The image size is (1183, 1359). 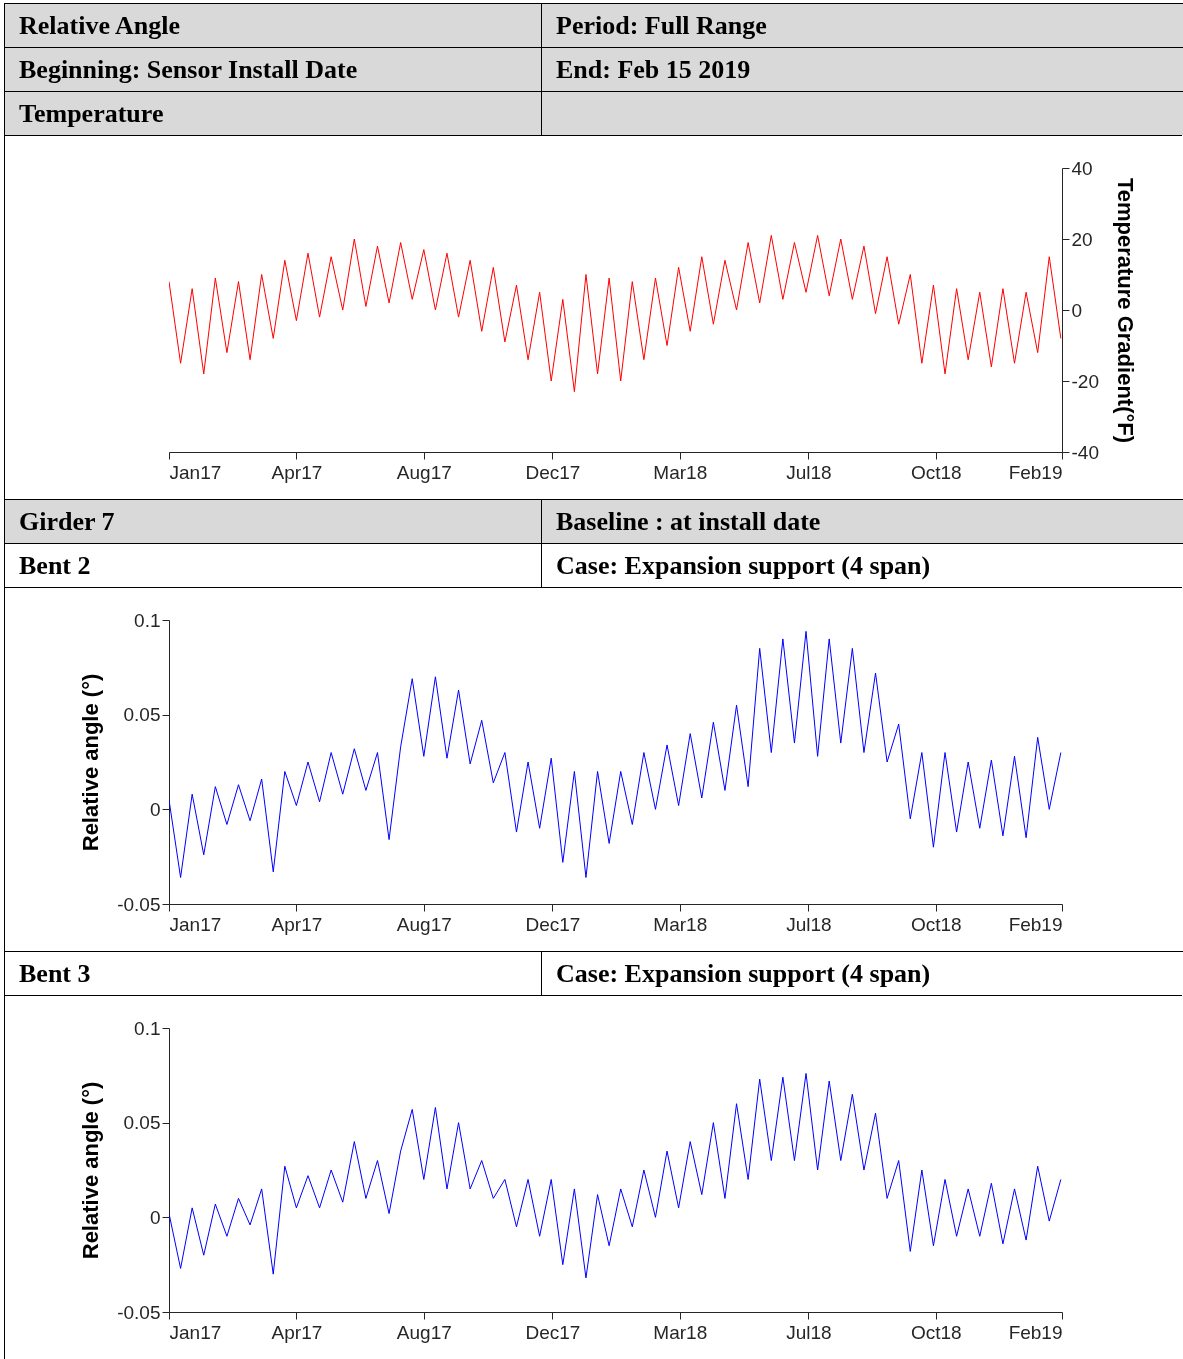 I want to click on chart-title: Bent 2, so click(x=273, y=565).